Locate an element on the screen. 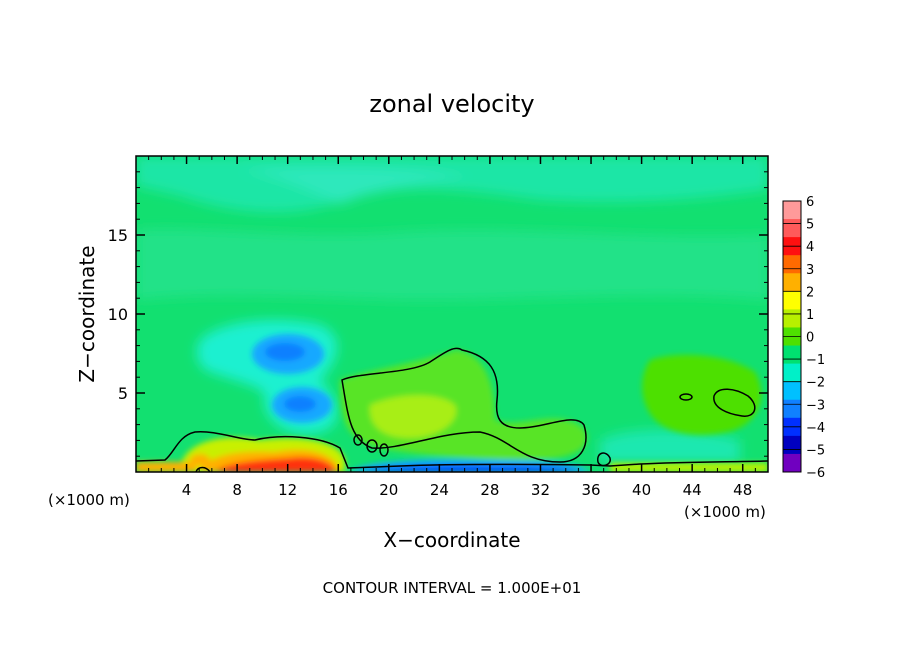 Image resolution: width=904 pixels, height=654 pixels. surface-westerly-jet-core is located at coordinates (275, 464).